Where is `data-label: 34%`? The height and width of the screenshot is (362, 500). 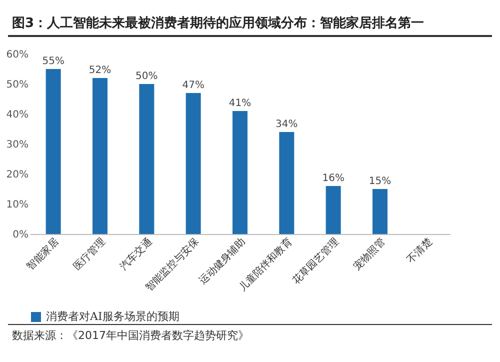
data-label: 34% is located at coordinates (287, 124).